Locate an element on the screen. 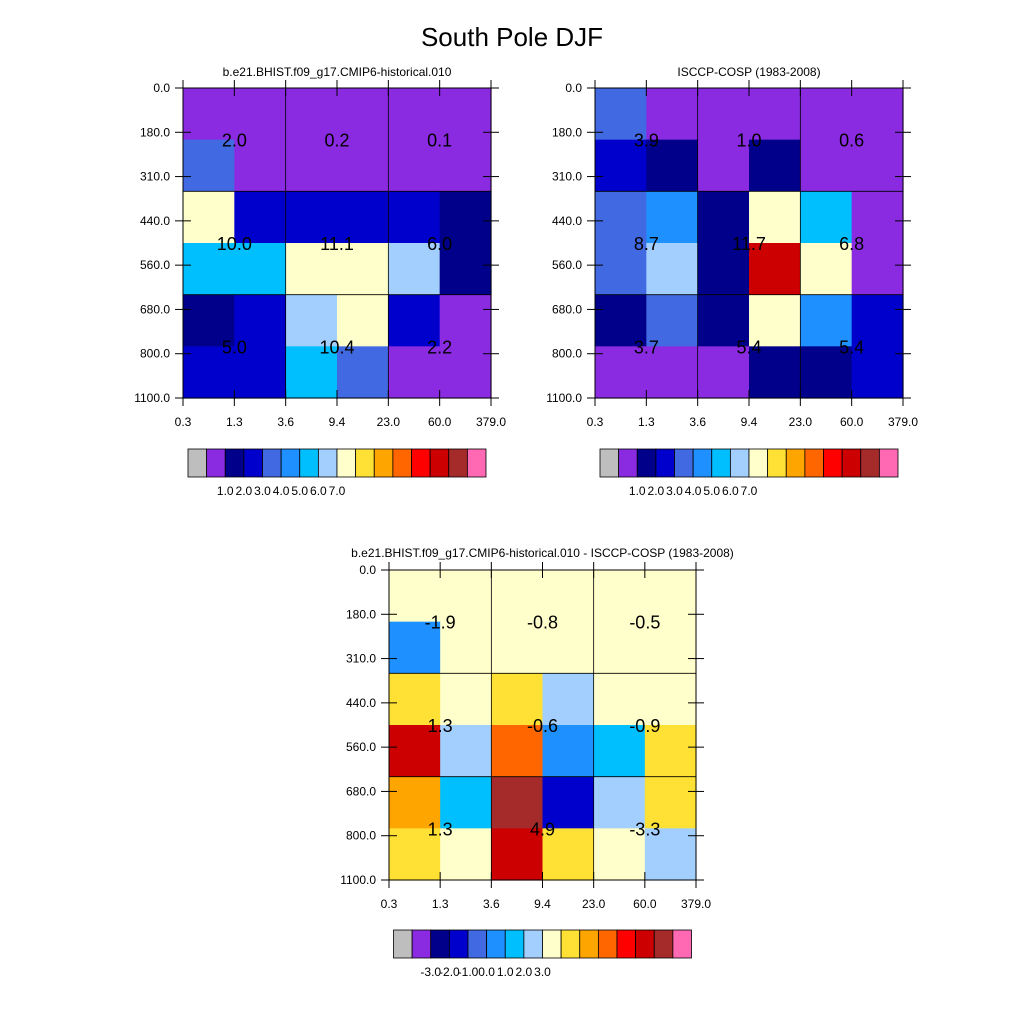  data-label: 2.0 is located at coordinates (234, 141).